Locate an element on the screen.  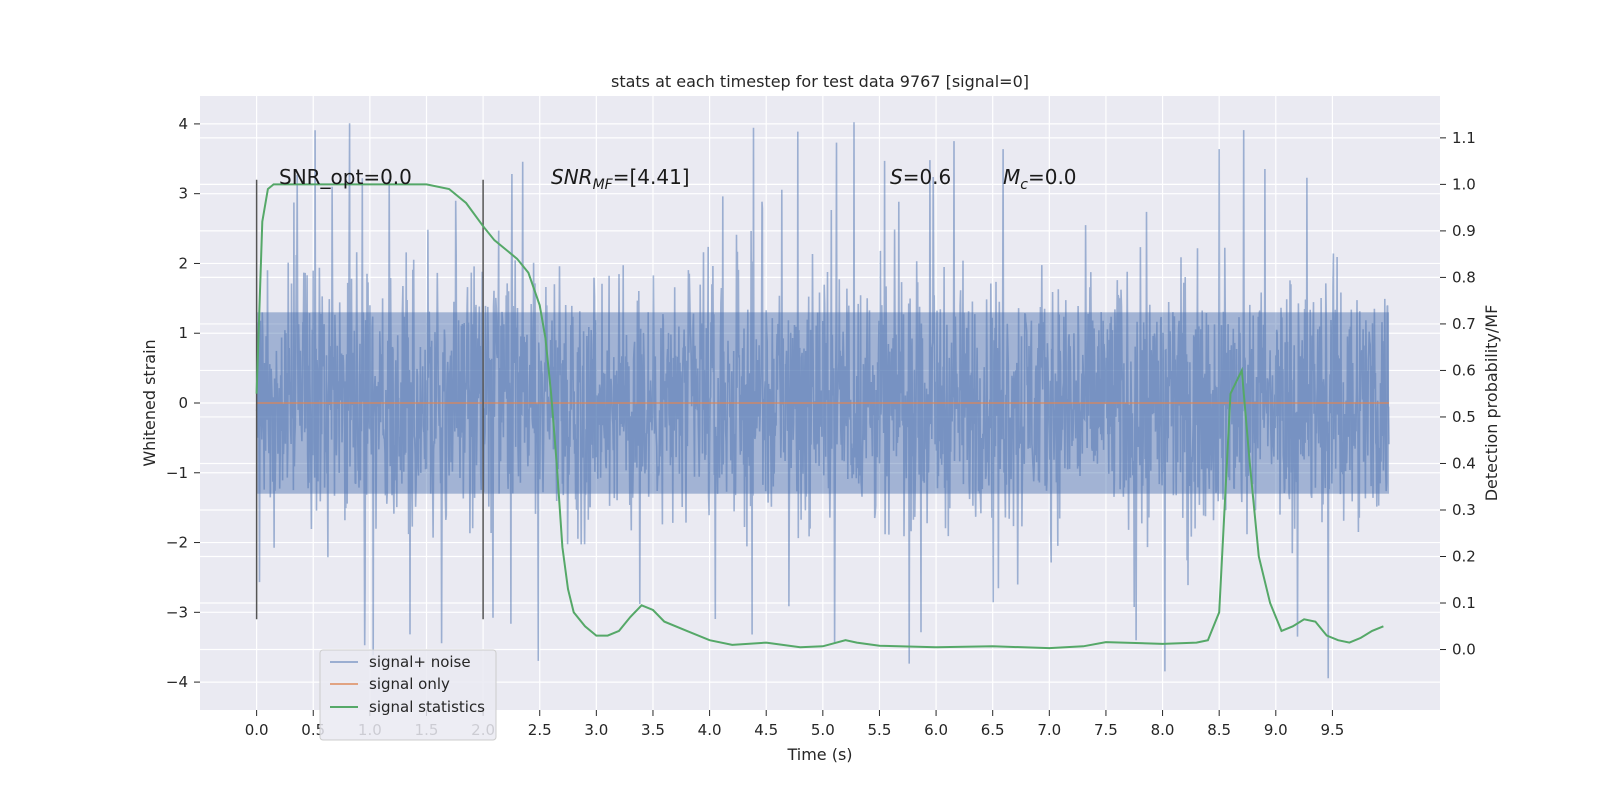
y-right-tick-label-11: 1.1 is located at coordinates (1464, 138).